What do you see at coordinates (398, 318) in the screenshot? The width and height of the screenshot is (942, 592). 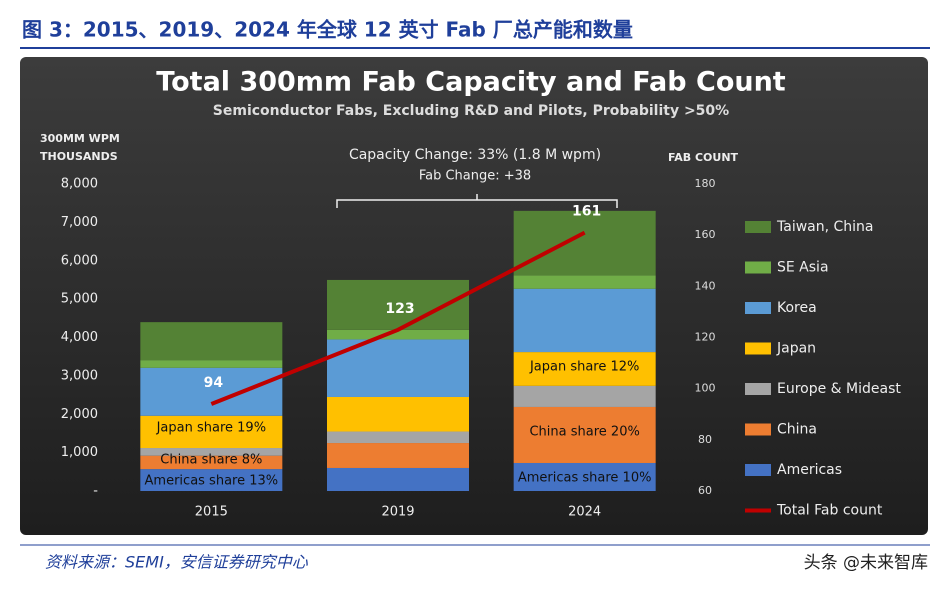 I see `fab-count-line` at bounding box center [398, 318].